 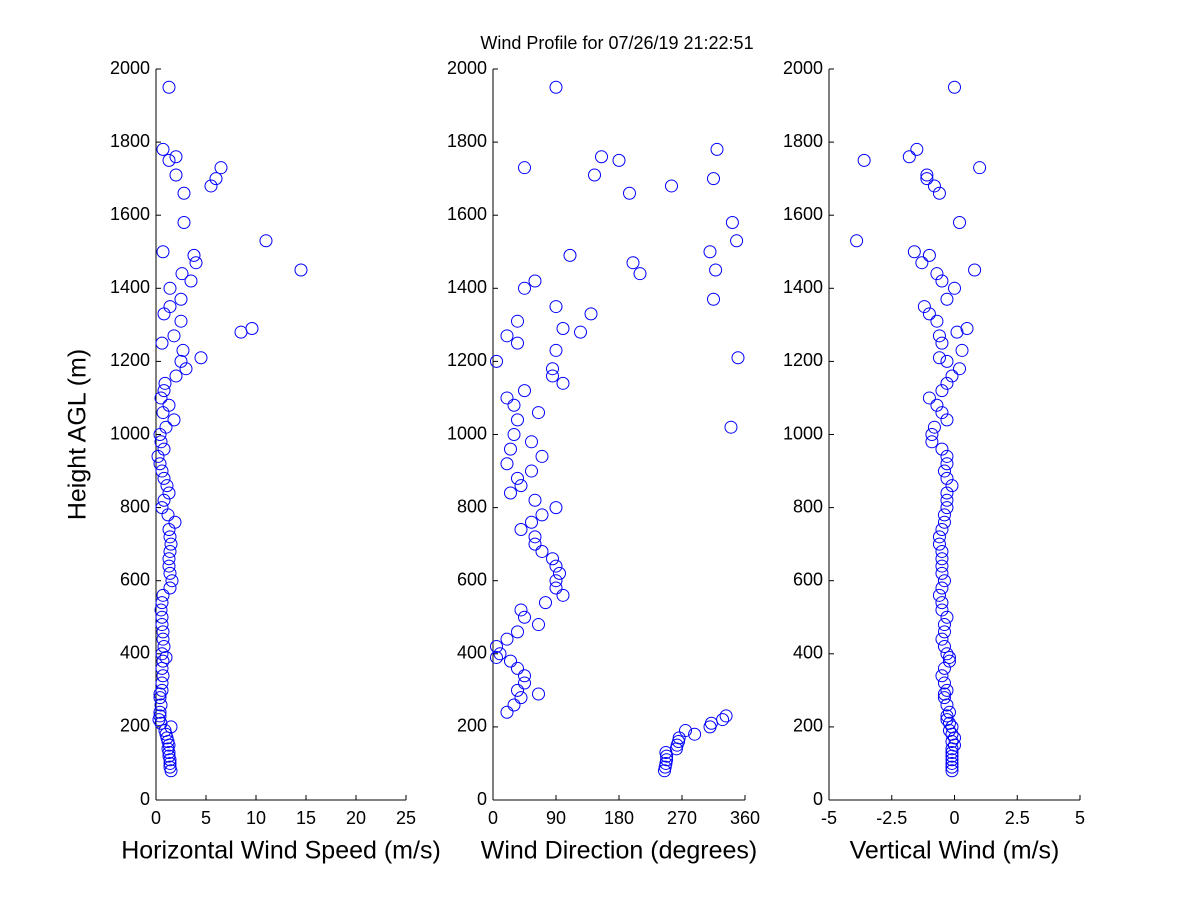 I want to click on x-tick-label: 2.5, so click(x=1017, y=818).